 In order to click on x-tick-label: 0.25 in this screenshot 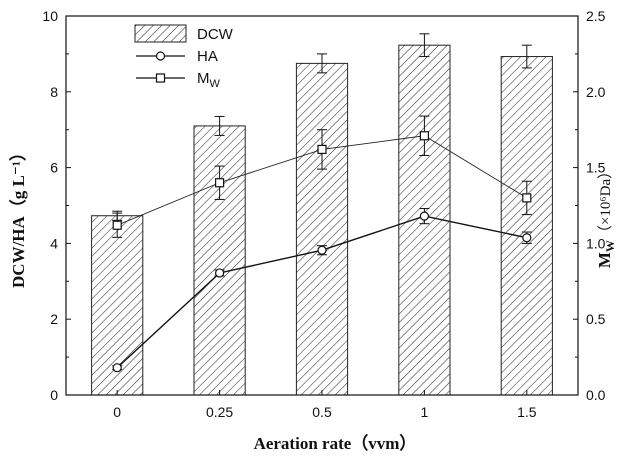, I will do `click(219, 412)`.